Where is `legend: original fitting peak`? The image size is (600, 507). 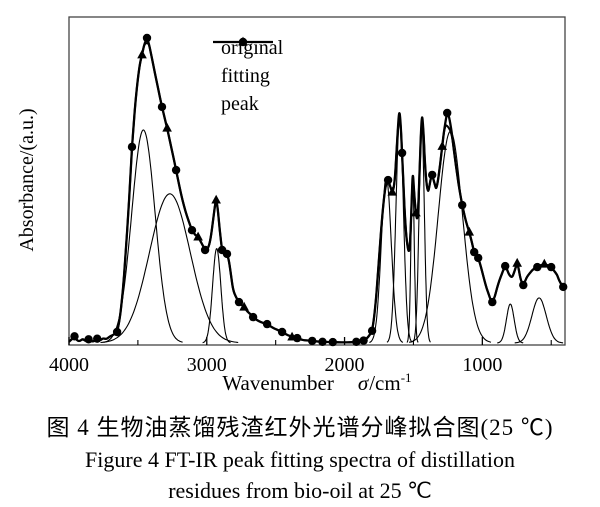 legend: original fitting peak is located at coordinates (247, 76).